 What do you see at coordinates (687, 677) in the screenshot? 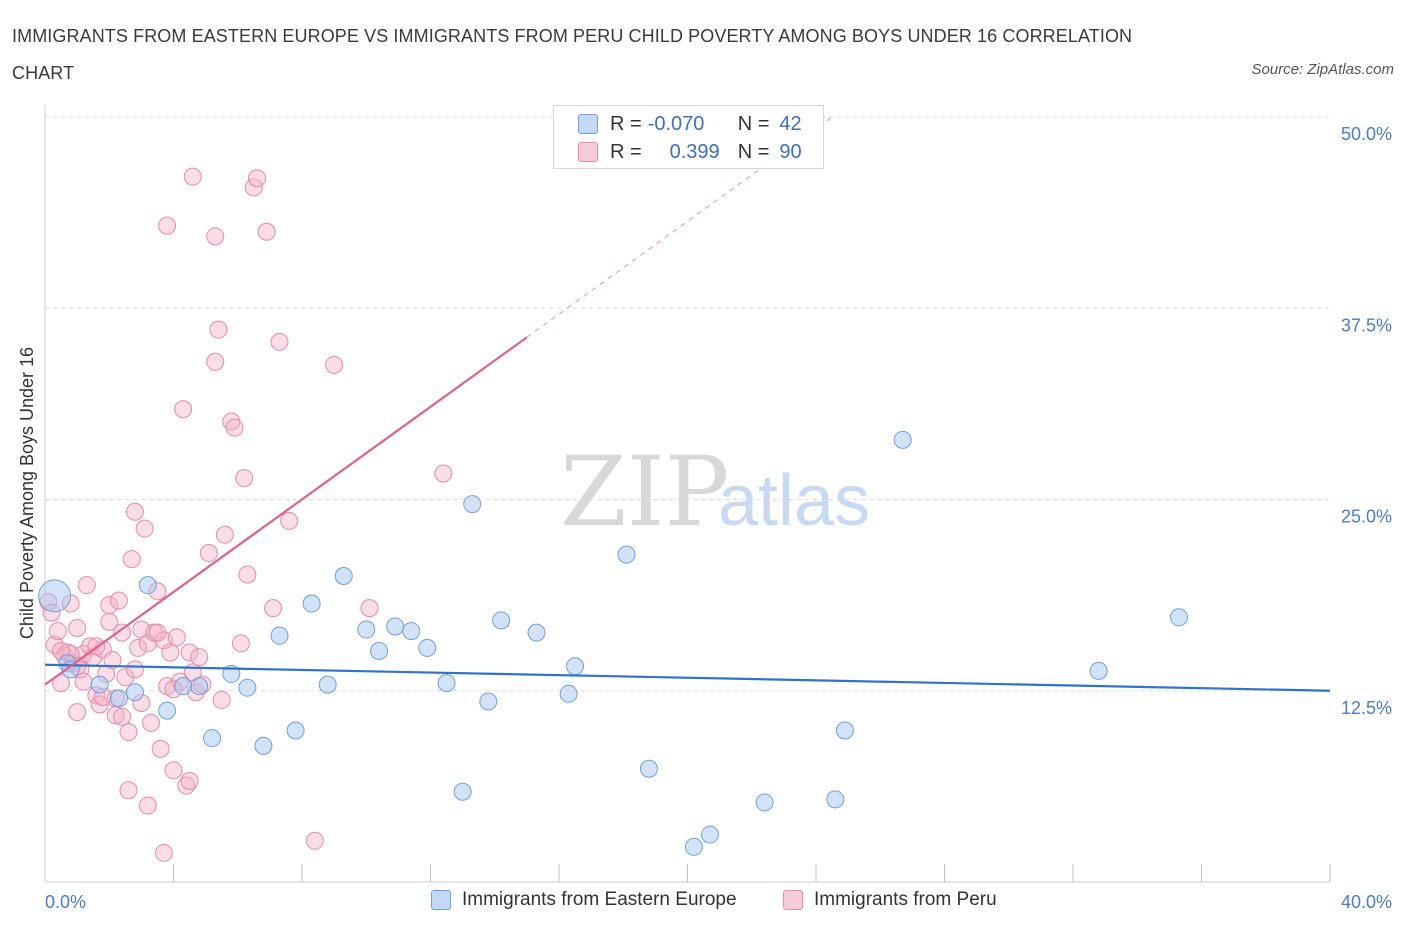
I see `trend-line-eastern-europe` at bounding box center [687, 677].